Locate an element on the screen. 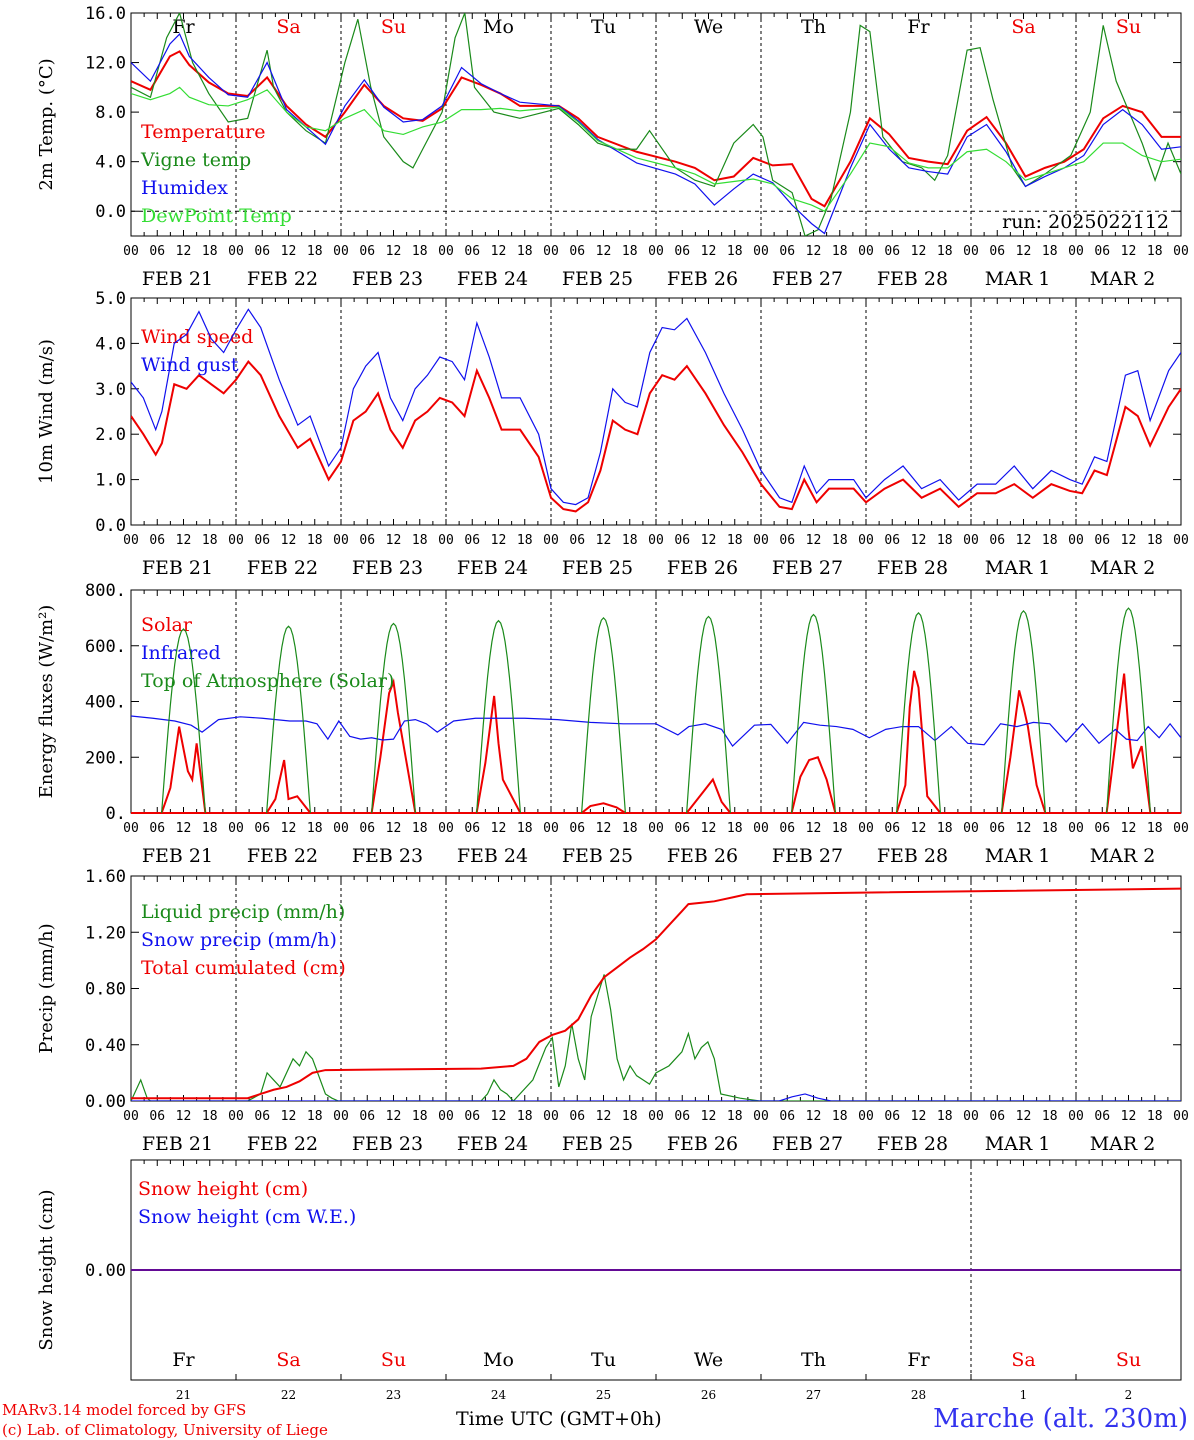 This screenshot has height=1440, width=1194. day-number-label: 2 is located at coordinates (1129, 1395).